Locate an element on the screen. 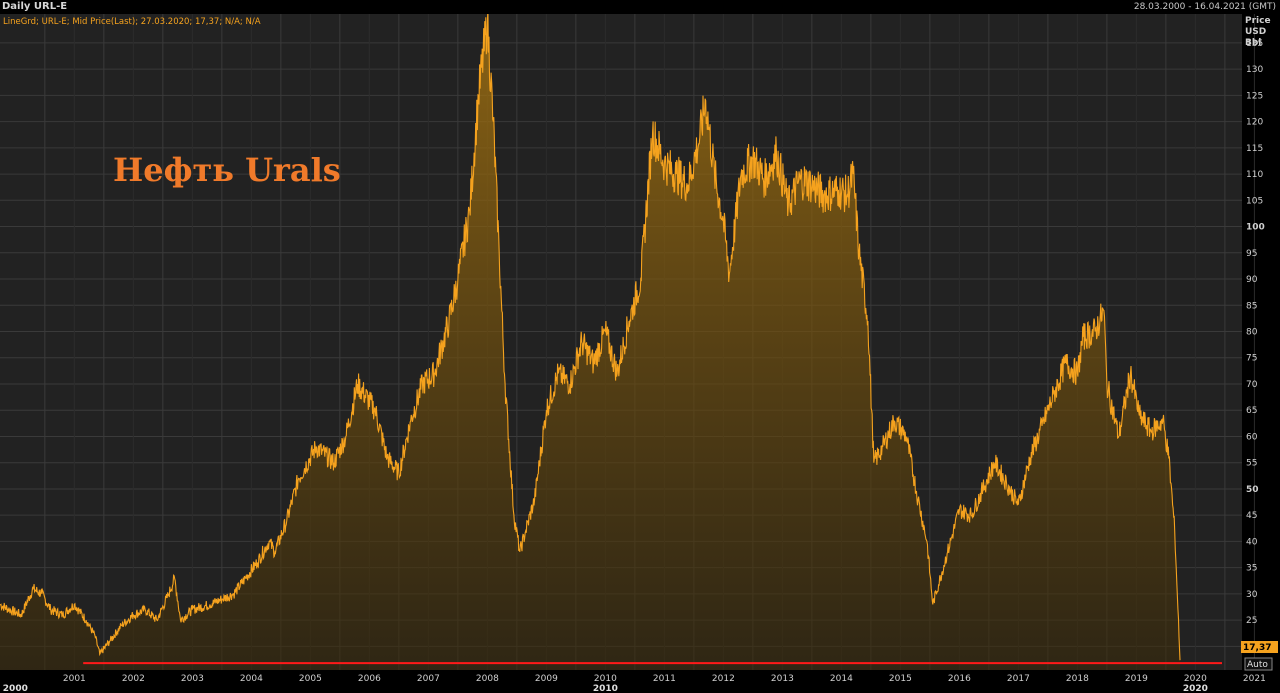 This screenshot has height=693, width=1280. y-axis-label-unit: Bbl is located at coordinates (1253, 43).